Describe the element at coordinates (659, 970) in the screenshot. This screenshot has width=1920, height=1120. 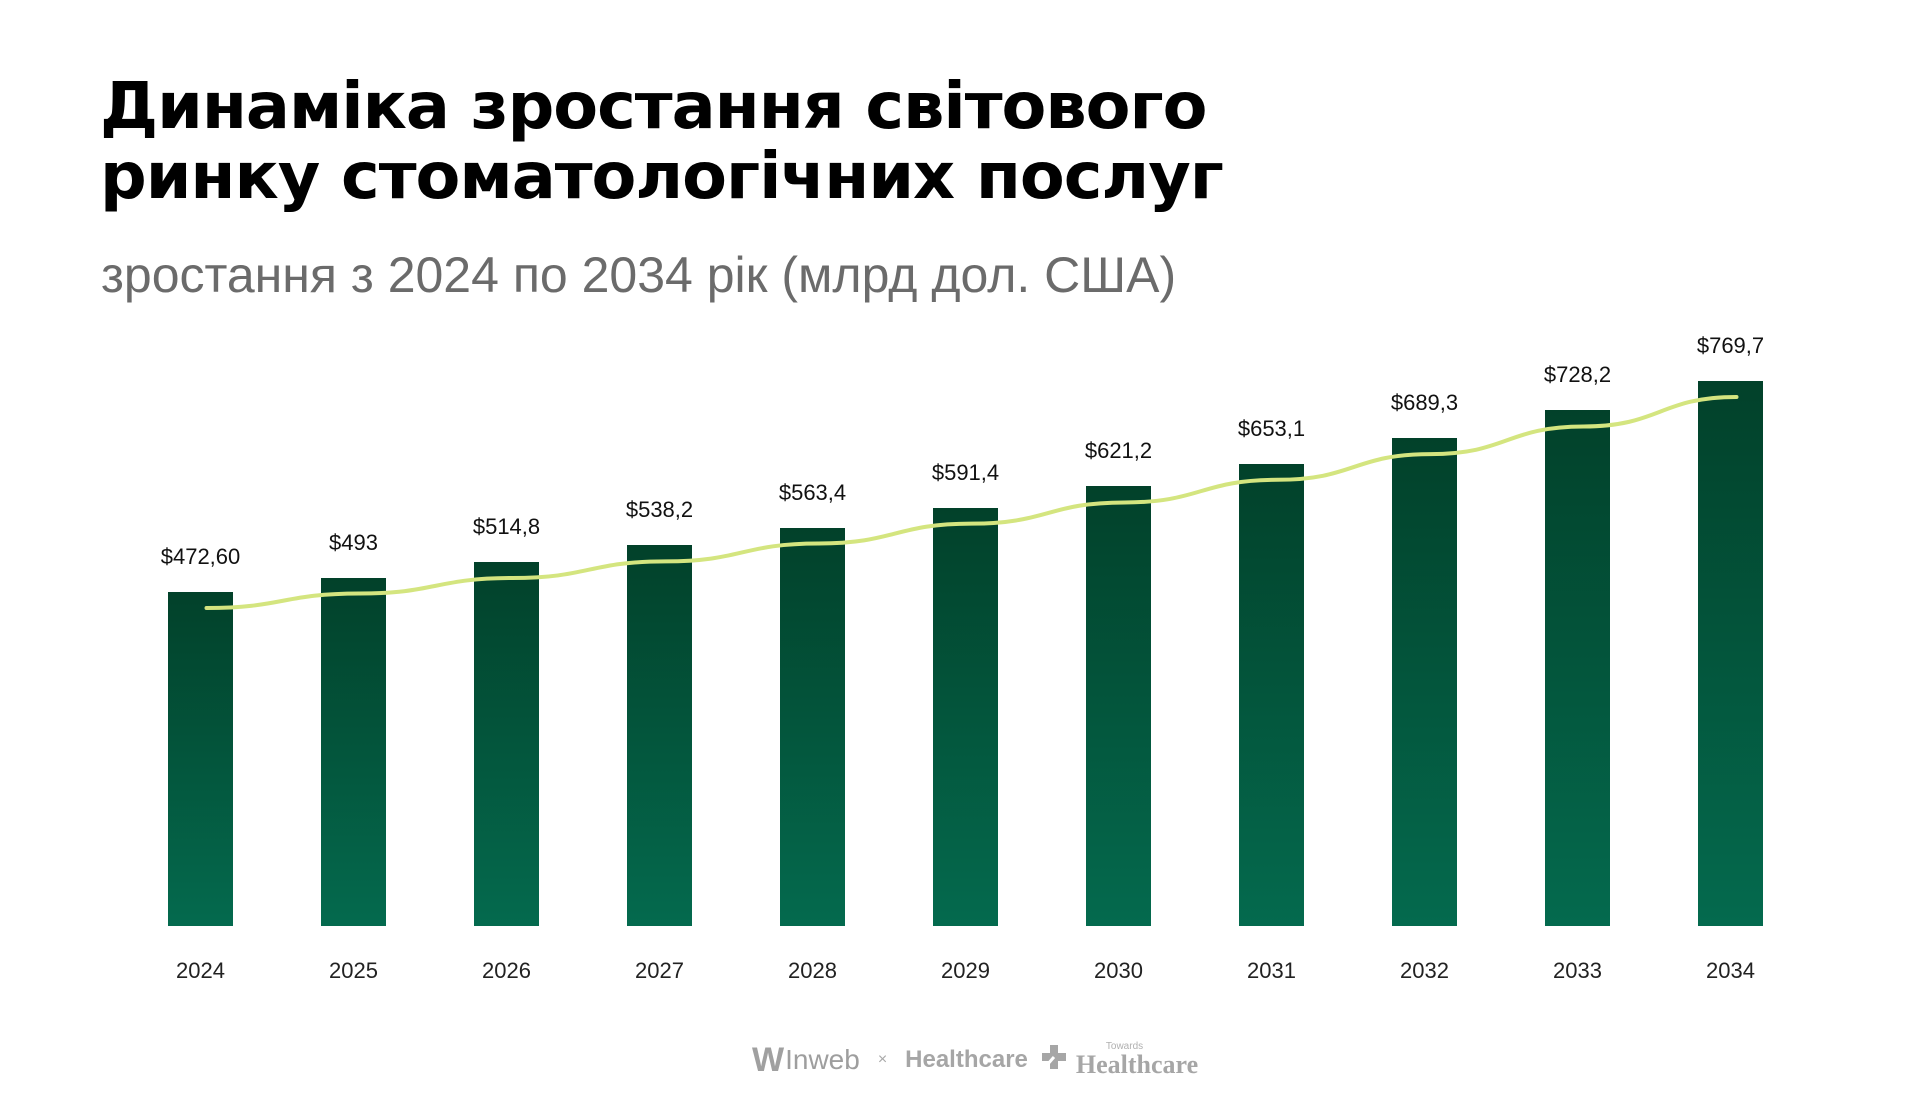
I see `x-axis-label: 2027` at that location.